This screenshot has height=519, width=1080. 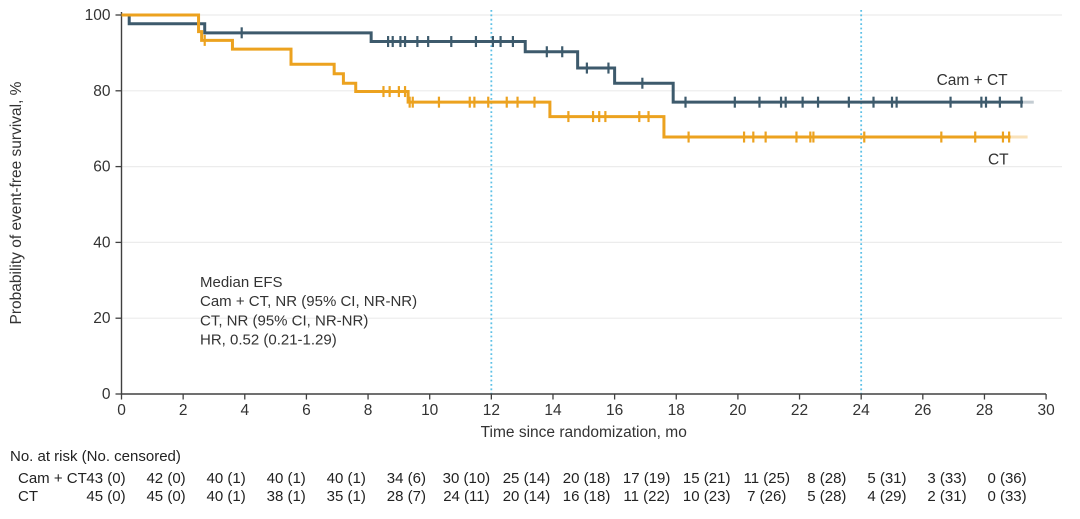 What do you see at coordinates (98, 15) in the screenshot?
I see `y-tick-label: 100` at bounding box center [98, 15].